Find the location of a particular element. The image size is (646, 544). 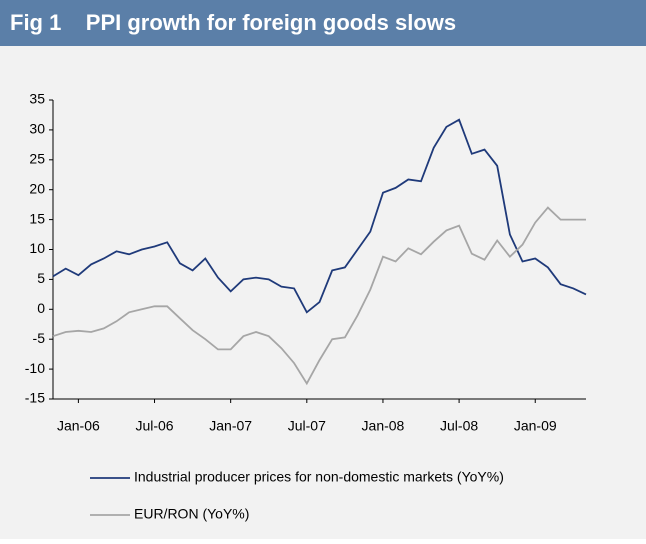

title-bar is located at coordinates (323, 23).